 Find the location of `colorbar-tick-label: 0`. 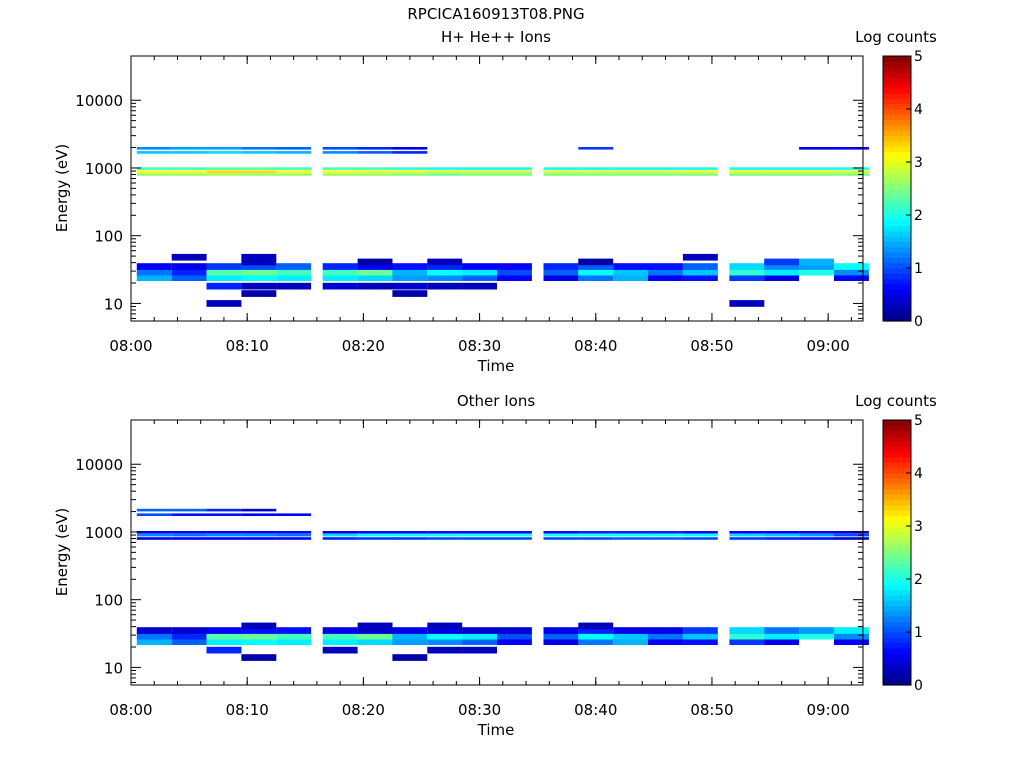

colorbar-tick-label: 0 is located at coordinates (918, 322).